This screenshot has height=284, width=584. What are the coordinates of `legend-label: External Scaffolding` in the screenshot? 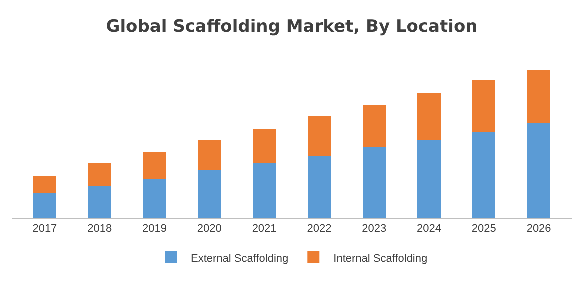 It's located at (240, 258).